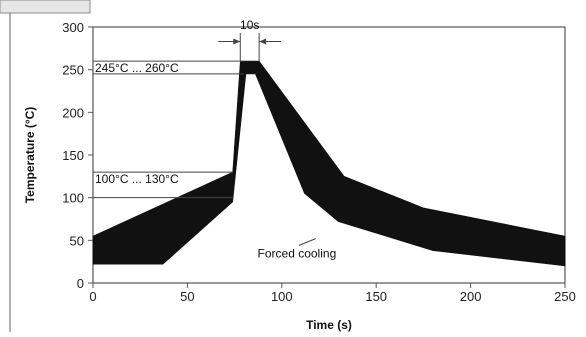 The width and height of the screenshot is (586, 337). Describe the element at coordinates (73, 70) in the screenshot. I see `y-tick-label: 250` at that location.